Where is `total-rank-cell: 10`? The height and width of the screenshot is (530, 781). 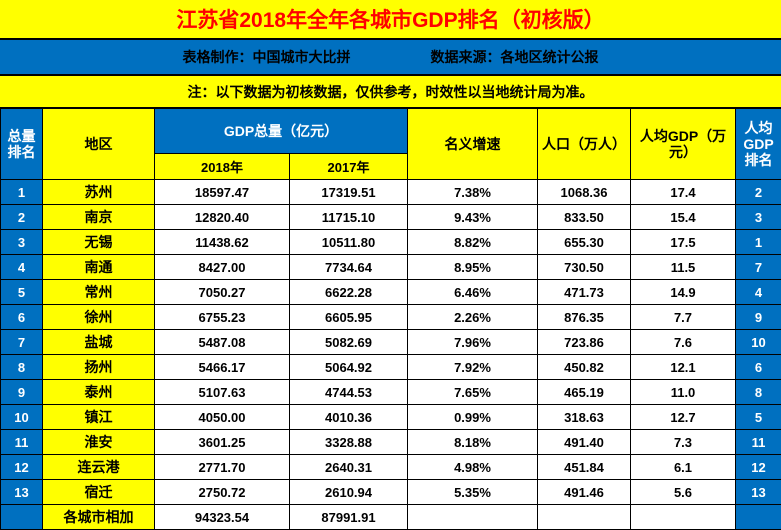 total-rank-cell: 10 is located at coordinates (21, 417).